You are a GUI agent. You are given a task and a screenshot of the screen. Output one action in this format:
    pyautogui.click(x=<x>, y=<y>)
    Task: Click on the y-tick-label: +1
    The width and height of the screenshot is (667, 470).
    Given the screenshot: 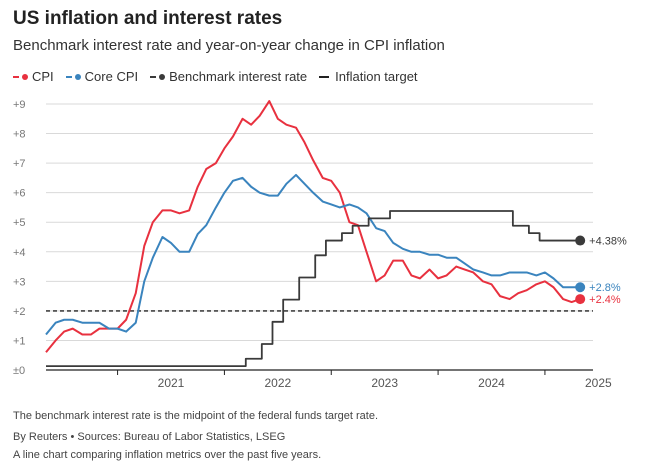 What is the action you would take?
    pyautogui.click(x=19, y=341)
    